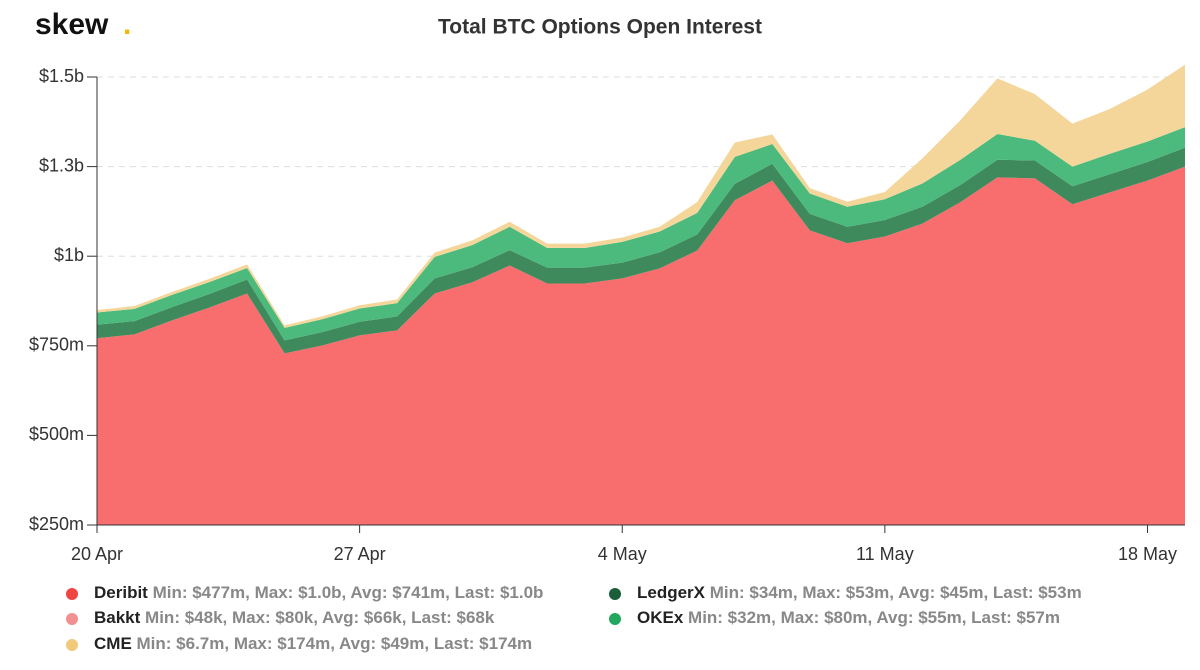 Image resolution: width=1200 pixels, height=670 pixels. I want to click on y-tick-label: $1.3b, so click(61, 165).